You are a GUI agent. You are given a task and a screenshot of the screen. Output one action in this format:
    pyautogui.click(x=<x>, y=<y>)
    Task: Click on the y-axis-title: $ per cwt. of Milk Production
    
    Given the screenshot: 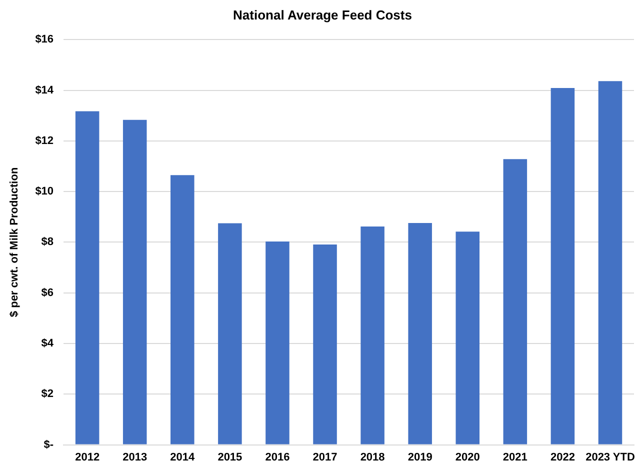 What is the action you would take?
    pyautogui.click(x=14, y=242)
    